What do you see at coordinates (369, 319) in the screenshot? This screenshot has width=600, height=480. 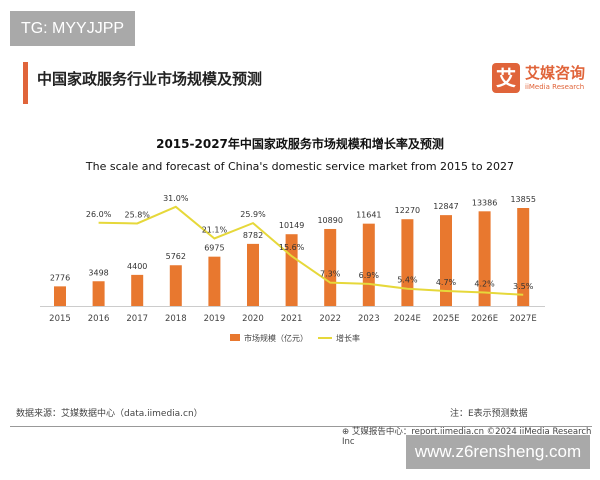 I see `x-tick-label: 2023` at bounding box center [369, 319].